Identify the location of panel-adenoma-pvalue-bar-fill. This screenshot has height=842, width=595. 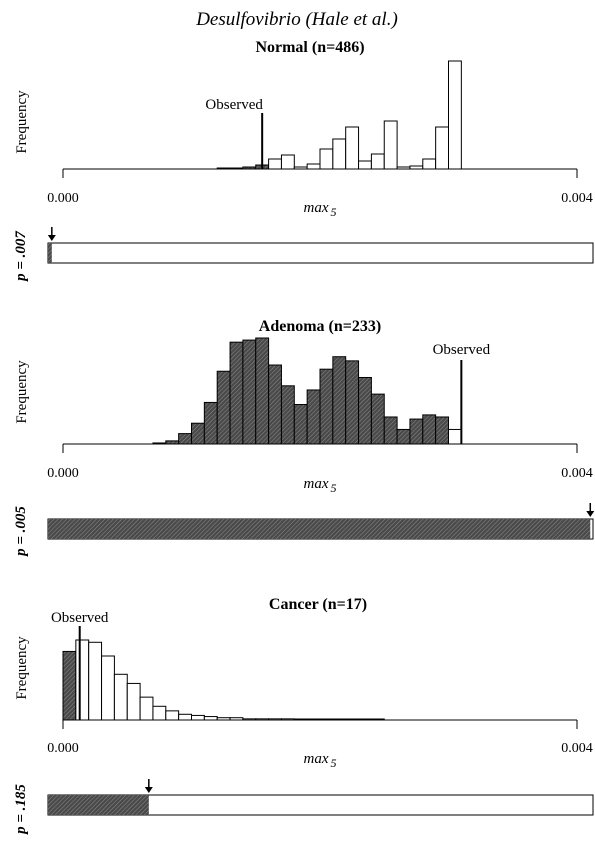
(319, 529).